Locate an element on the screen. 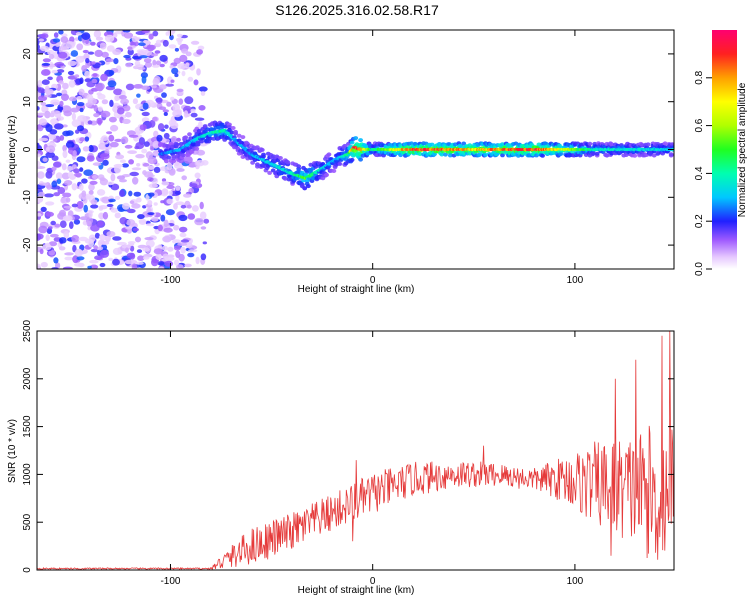 This screenshot has height=600, width=750. x-tick-label: -100 is located at coordinates (170, 581).